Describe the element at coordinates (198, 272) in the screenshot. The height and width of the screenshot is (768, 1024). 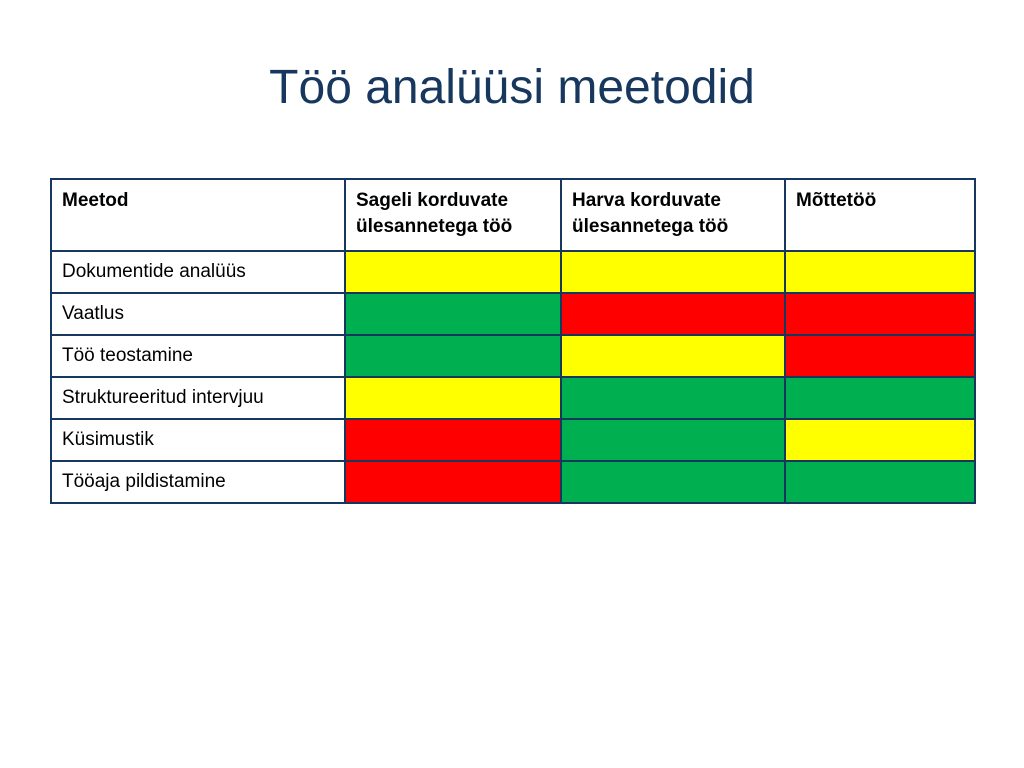
I see `method-name-cell: Dokumentide analüüs` at that location.